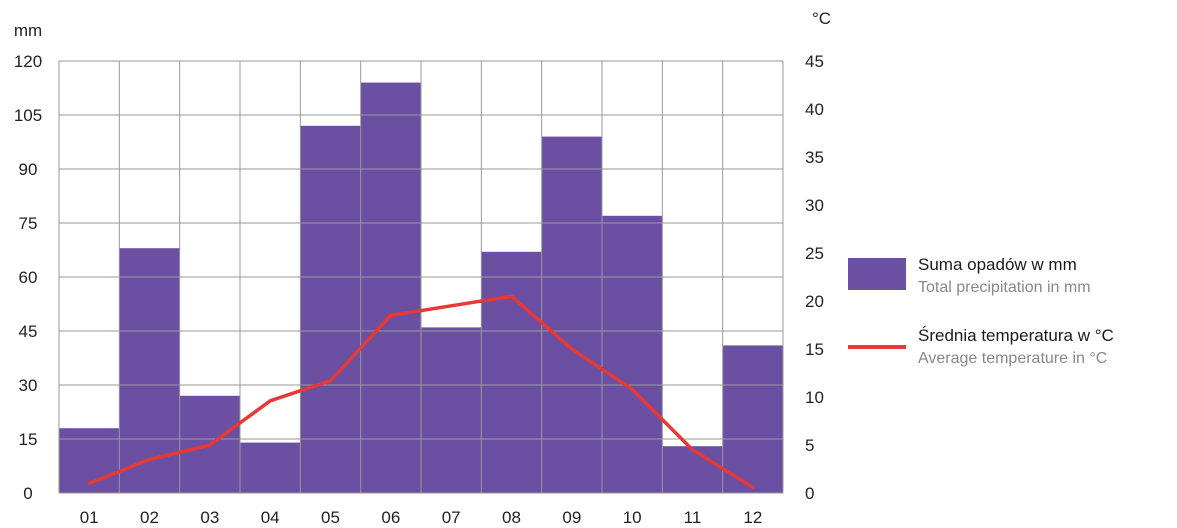 The image size is (1177, 528). I want to click on x-axis-tick-label-01: 01, so click(89, 517).